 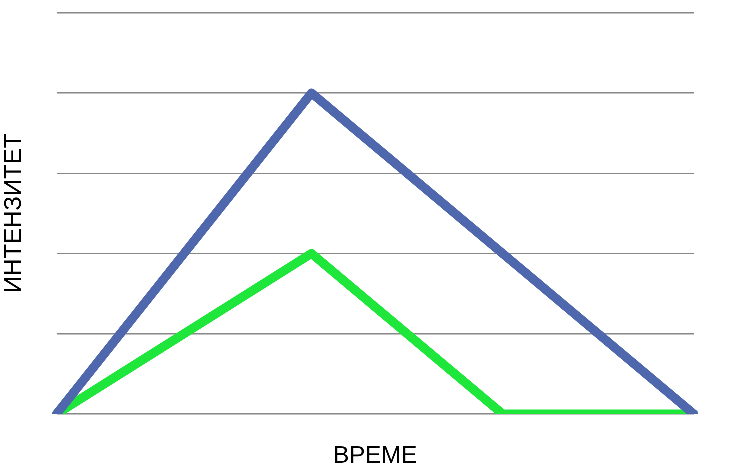 What do you see at coordinates (375, 456) in the screenshot?
I see `x-axis-title: ВРЕМЕ` at bounding box center [375, 456].